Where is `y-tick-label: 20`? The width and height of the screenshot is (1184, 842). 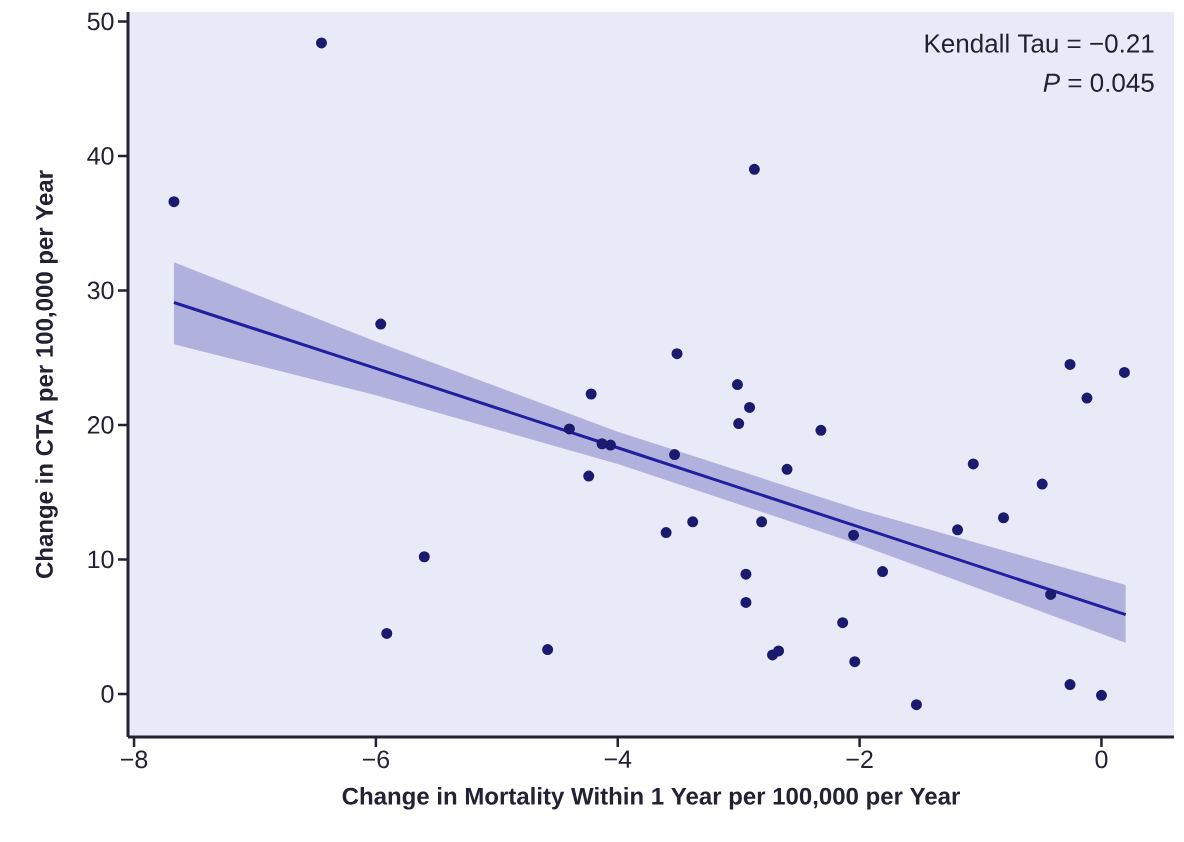 y-tick-label: 20 is located at coordinates (100, 425).